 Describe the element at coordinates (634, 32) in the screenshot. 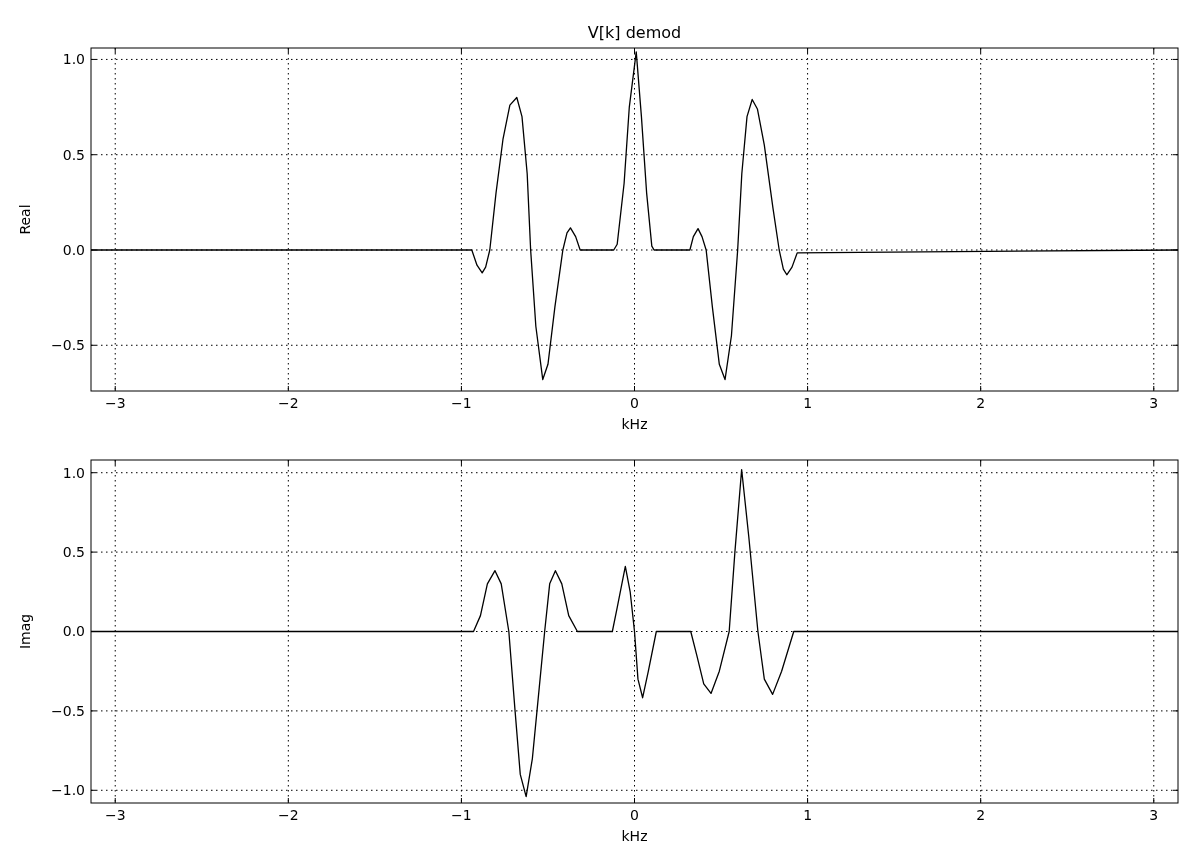

I see `chart-title: V[k] demod` at that location.